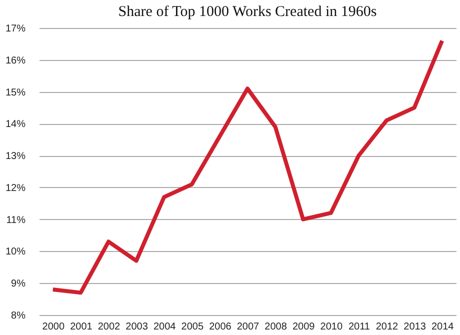 The image size is (460, 335). What do you see at coordinates (15, 124) in the screenshot?
I see `y-tick-label: 14%` at bounding box center [15, 124].